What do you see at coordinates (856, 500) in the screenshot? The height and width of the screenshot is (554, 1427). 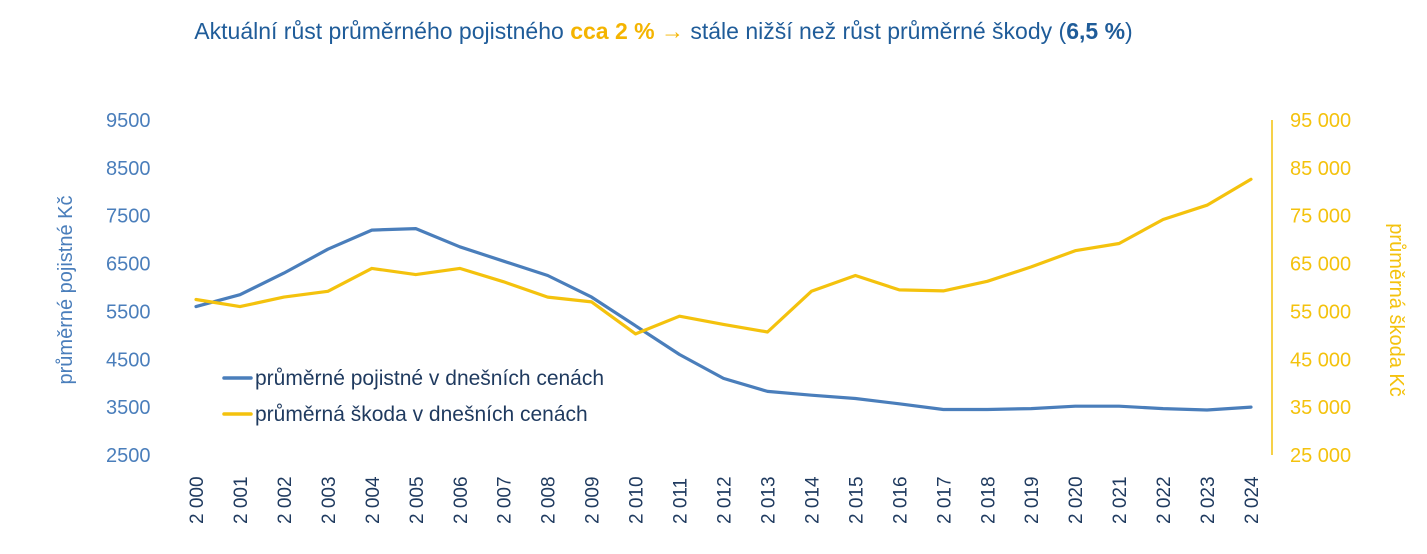 I see `x-tick-label: 2 015` at bounding box center [856, 500].